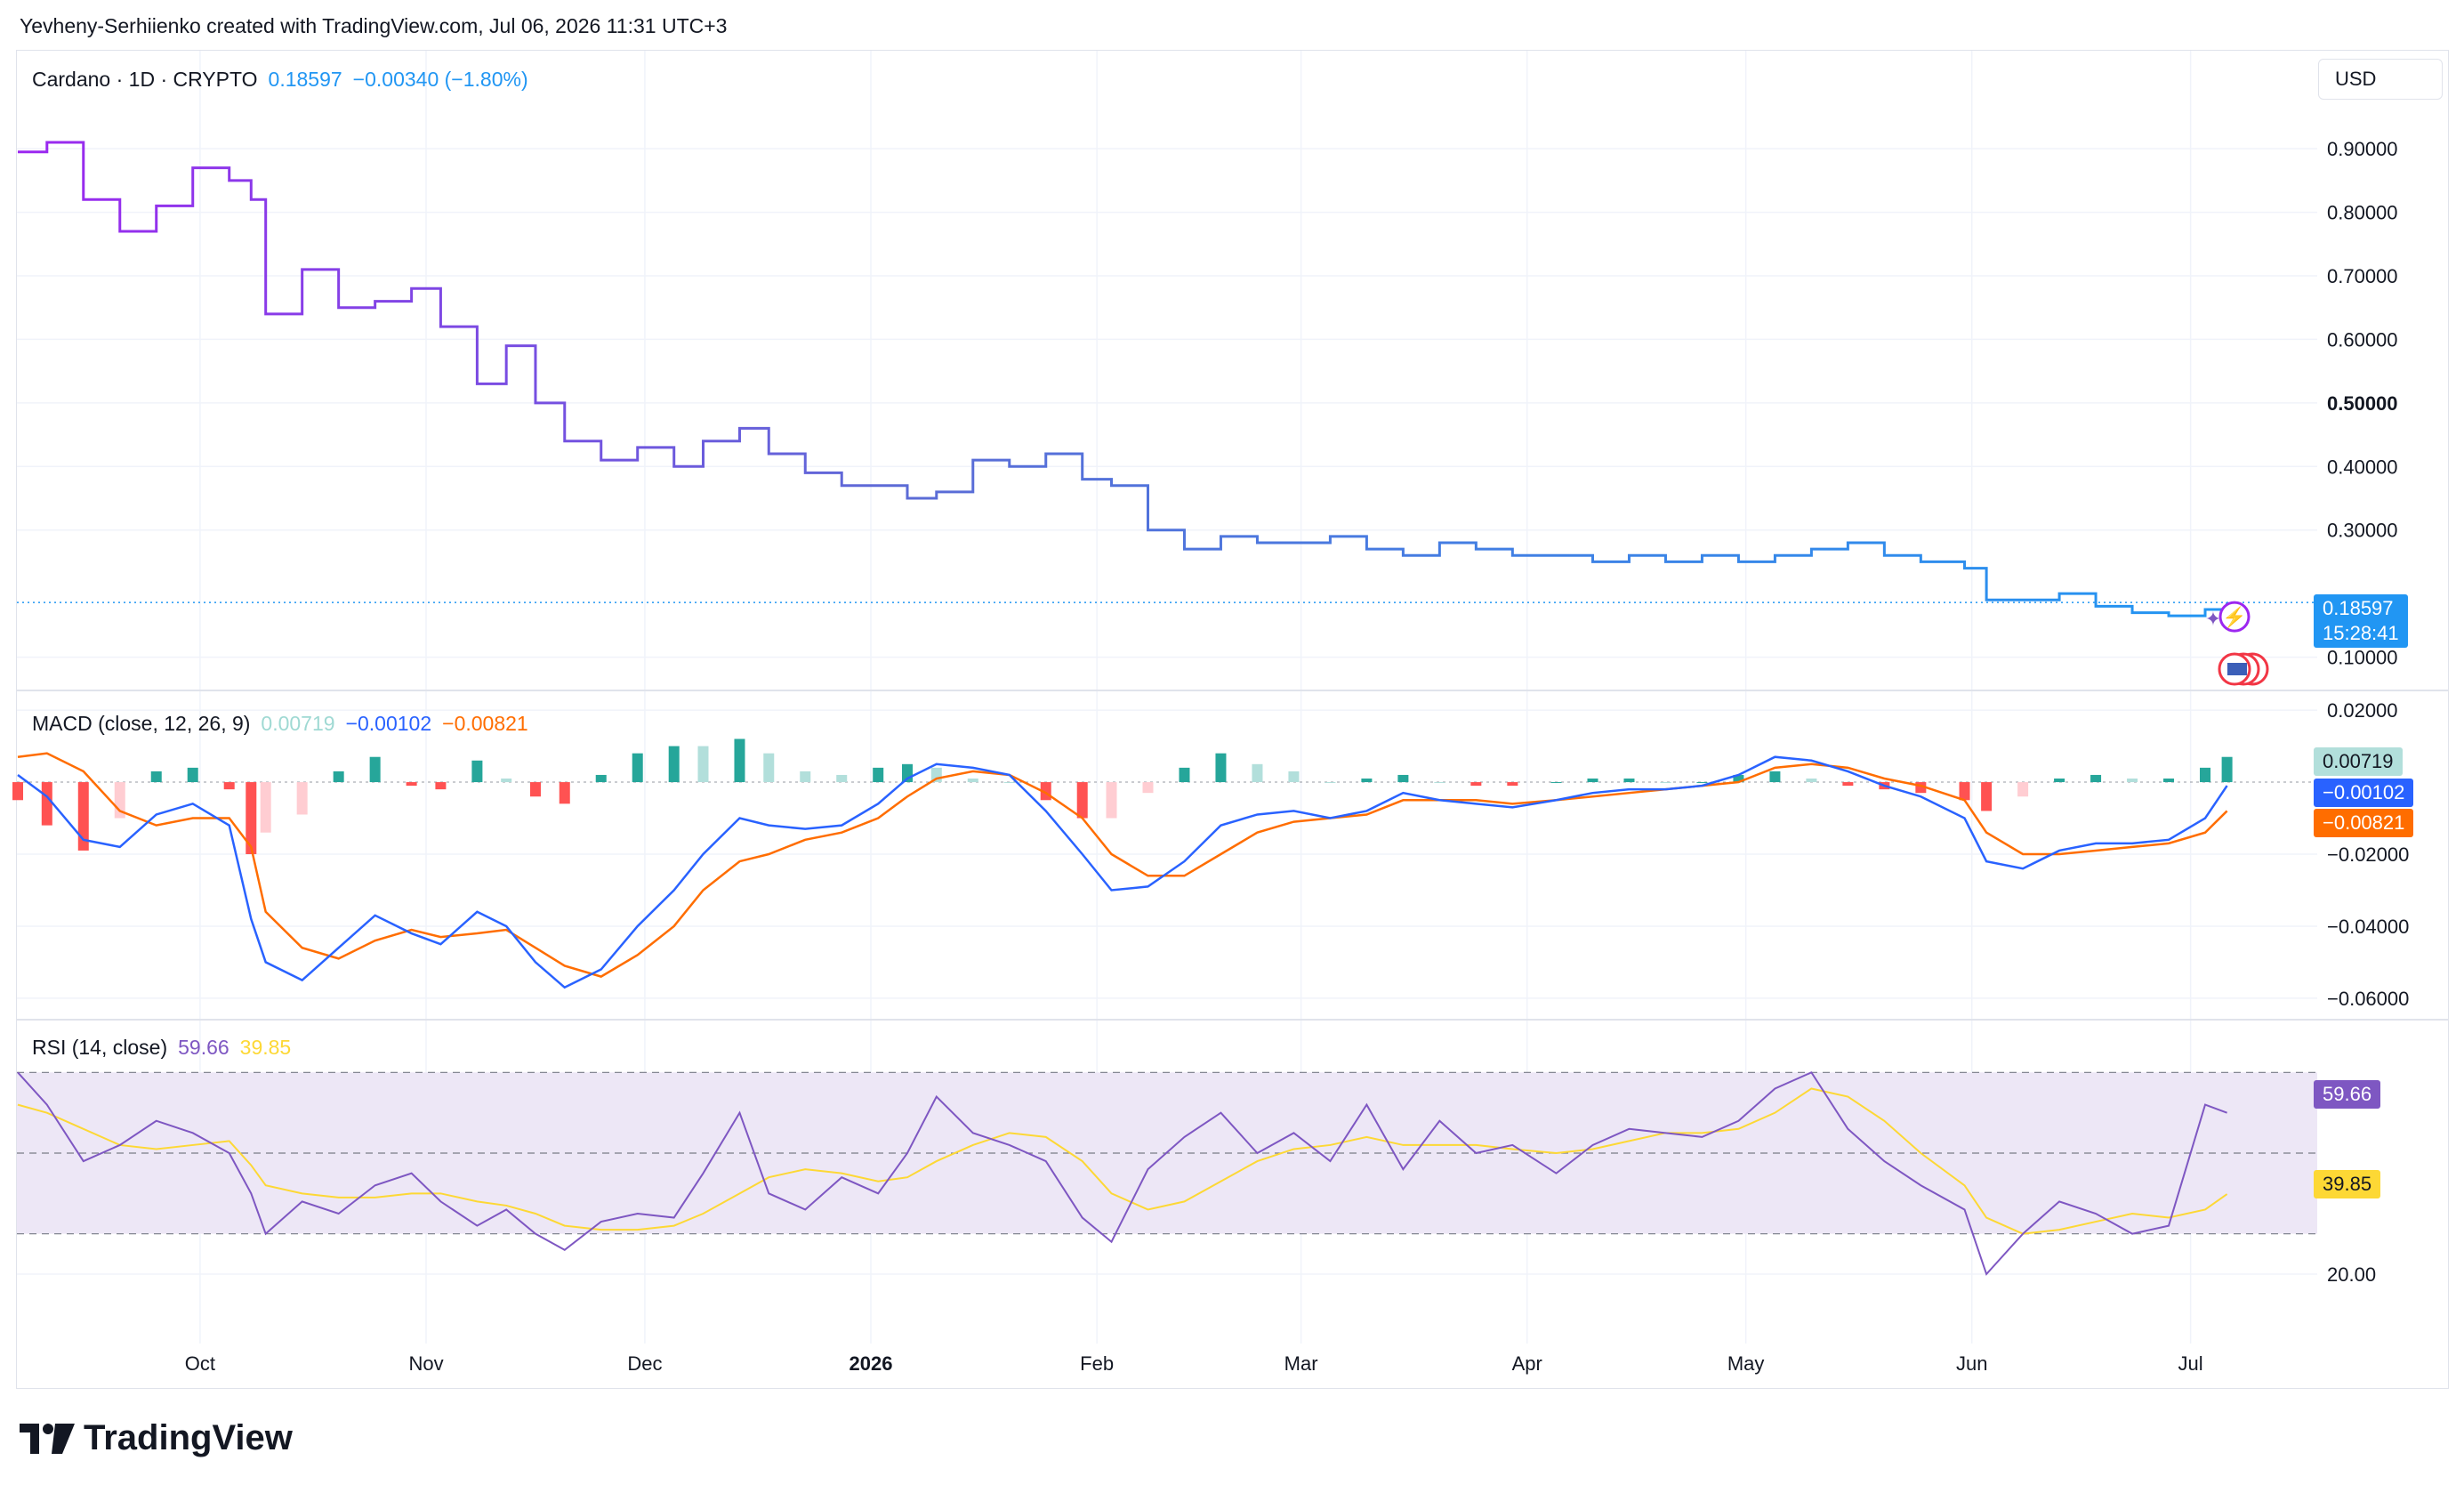  Describe the element at coordinates (872, 1363) in the screenshot. I see `x-tick-label: 2026` at that location.